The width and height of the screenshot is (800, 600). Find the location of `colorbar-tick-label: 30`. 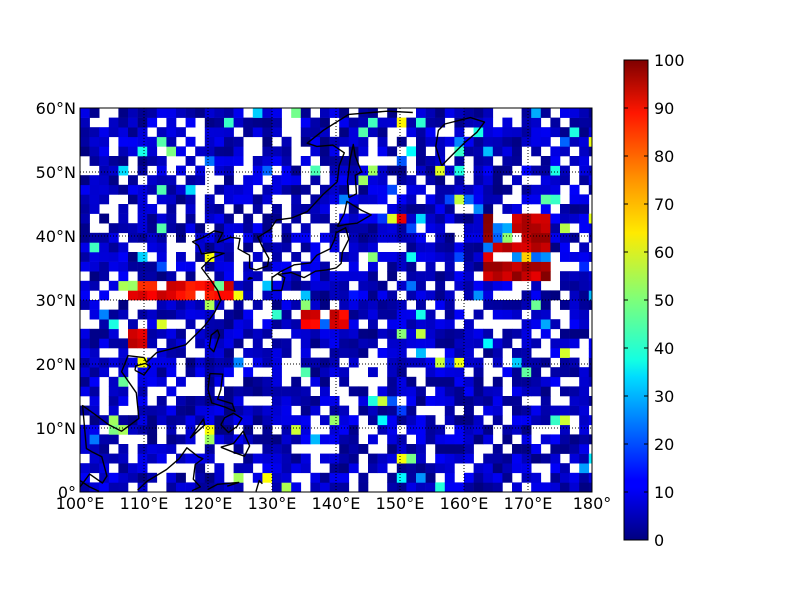

colorbar-tick-label: 30 is located at coordinates (664, 396).